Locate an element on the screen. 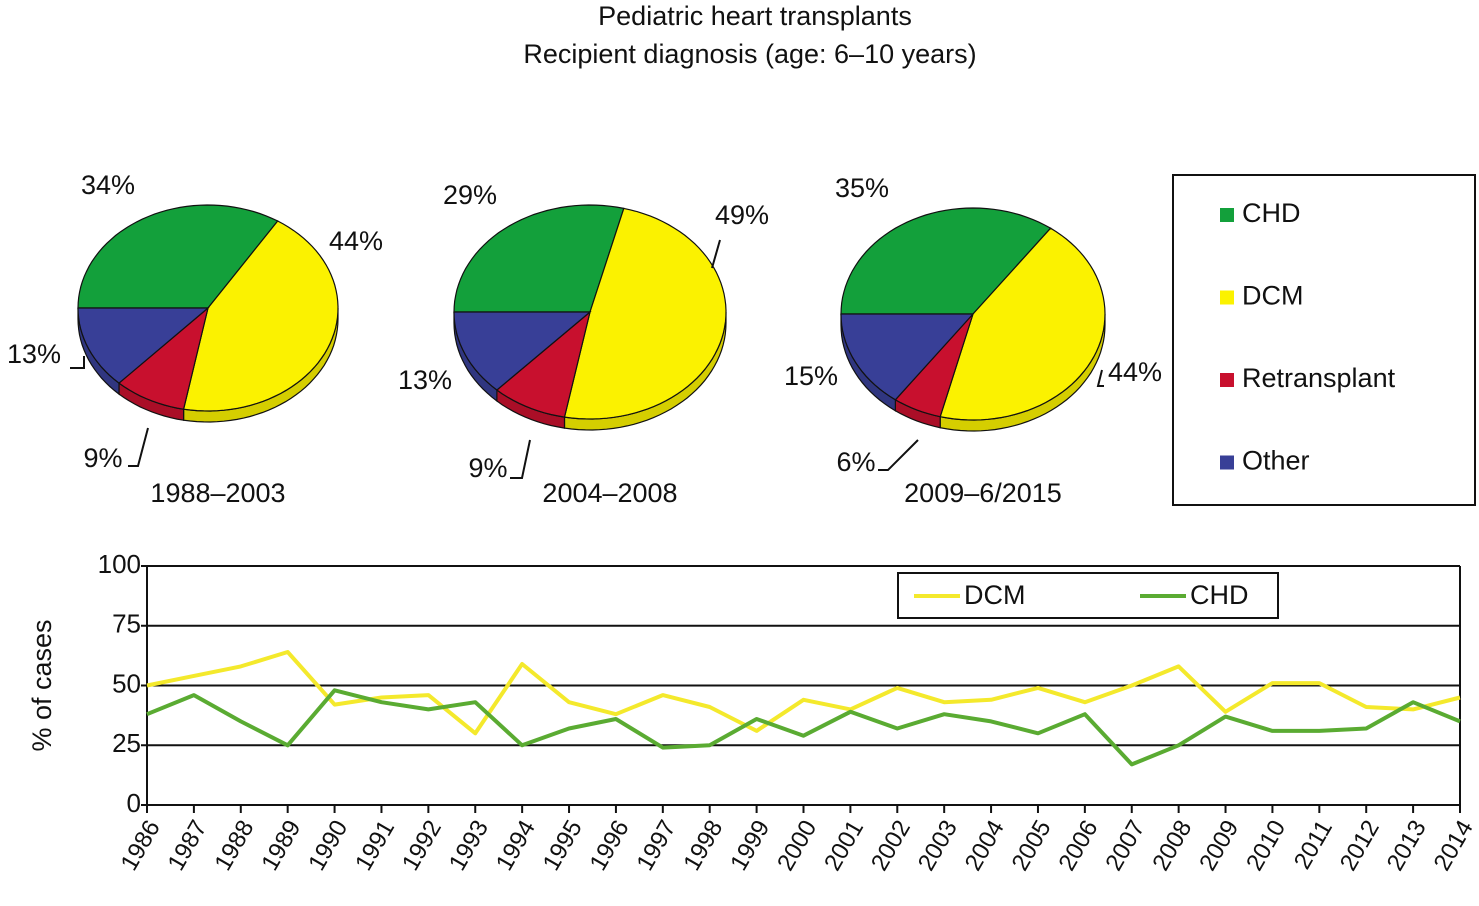 The image size is (1479, 906). x-tick-label: 1998 is located at coordinates (703, 846).